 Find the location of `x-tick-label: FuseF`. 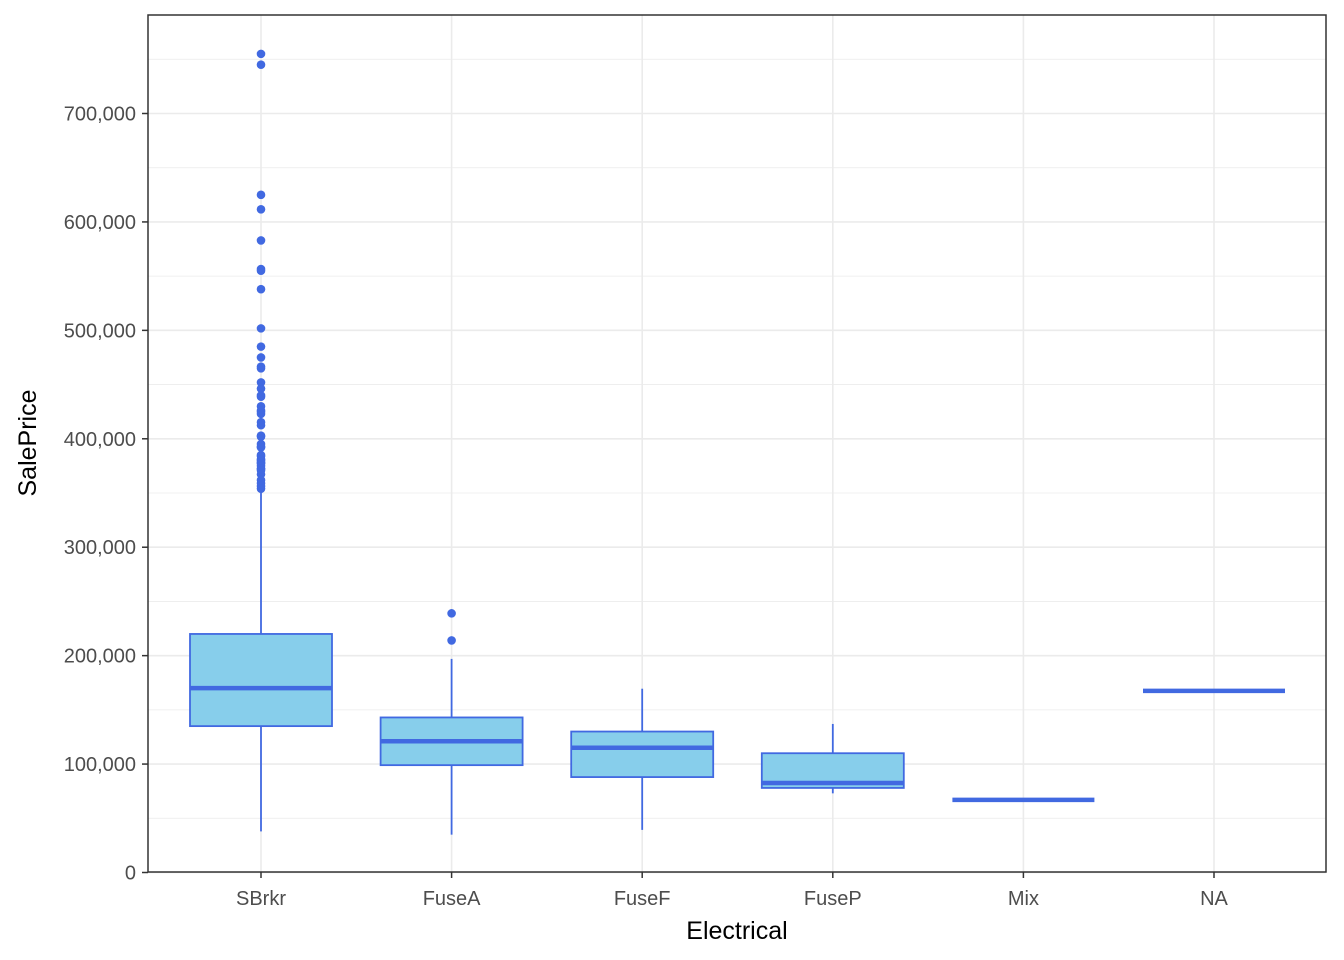

x-tick-label: FuseF is located at coordinates (642, 899).